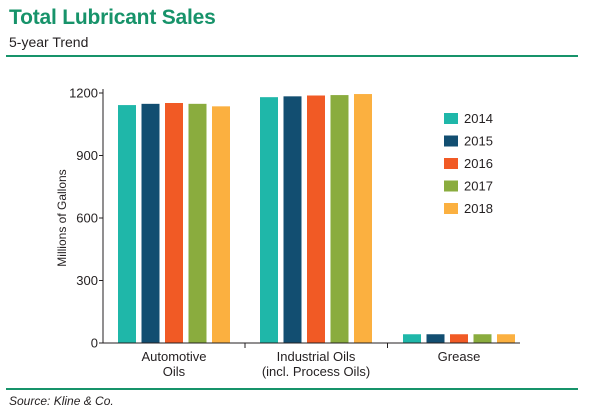 This screenshot has width=594, height=417. What do you see at coordinates (112, 17) in the screenshot?
I see `chart-title: Total Lubricant Sales` at bounding box center [112, 17].